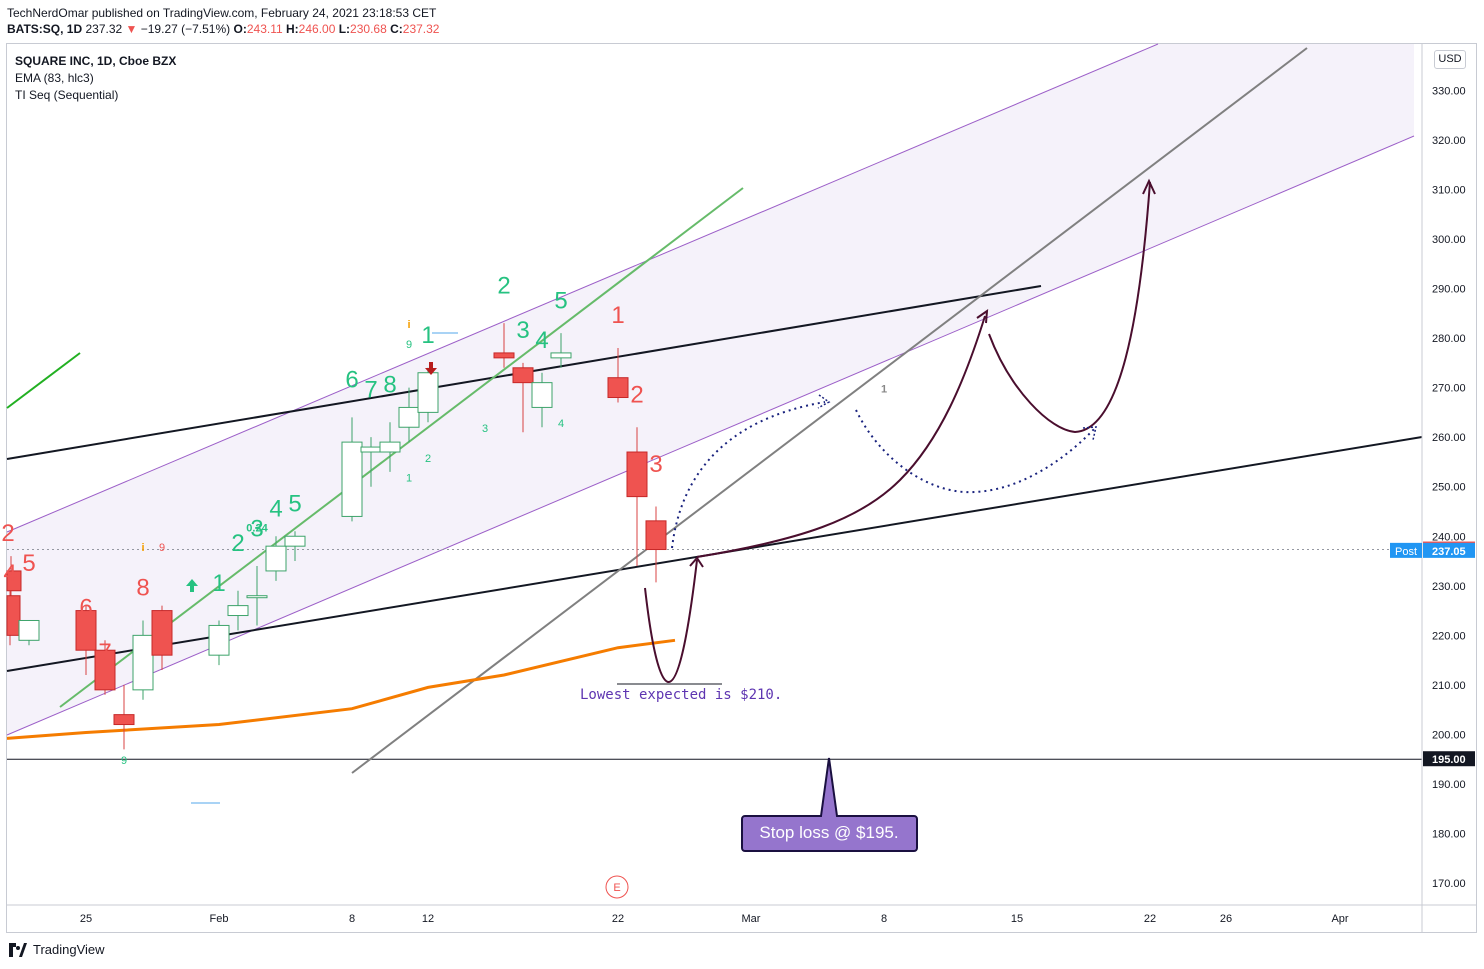 Image resolution: width=1484 pixels, height=969 pixels. What do you see at coordinates (431, 368) in the screenshot?
I see `down-arrow-icon` at bounding box center [431, 368].